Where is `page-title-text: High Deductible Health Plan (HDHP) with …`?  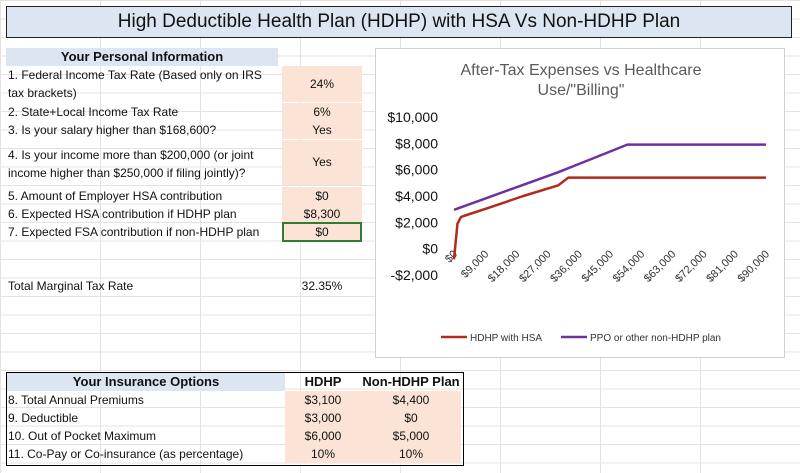
page-title-text: High Deductible Health Plan (HDHP) with … is located at coordinates (399, 21).